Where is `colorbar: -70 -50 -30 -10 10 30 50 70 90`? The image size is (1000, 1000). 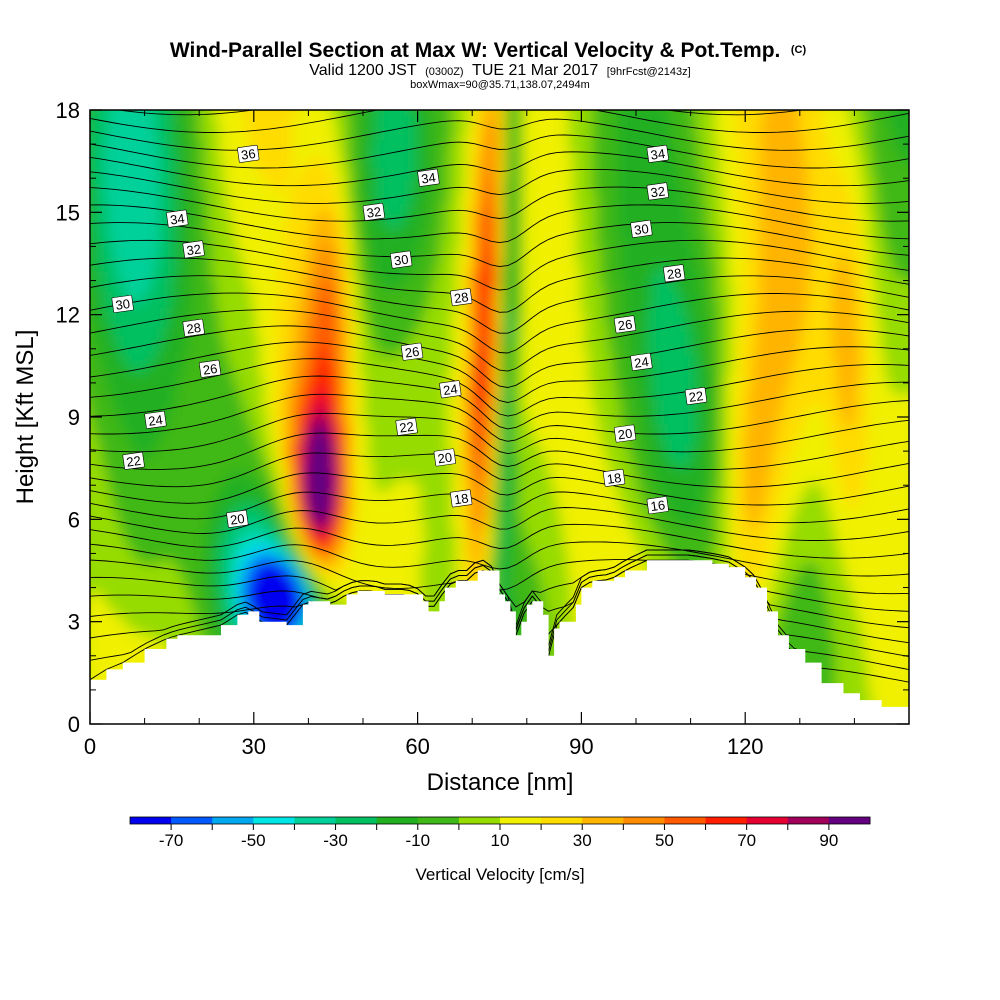
colorbar: -70 -50 -30 -10 10 30 50 70 90 is located at coordinates (500, 833).